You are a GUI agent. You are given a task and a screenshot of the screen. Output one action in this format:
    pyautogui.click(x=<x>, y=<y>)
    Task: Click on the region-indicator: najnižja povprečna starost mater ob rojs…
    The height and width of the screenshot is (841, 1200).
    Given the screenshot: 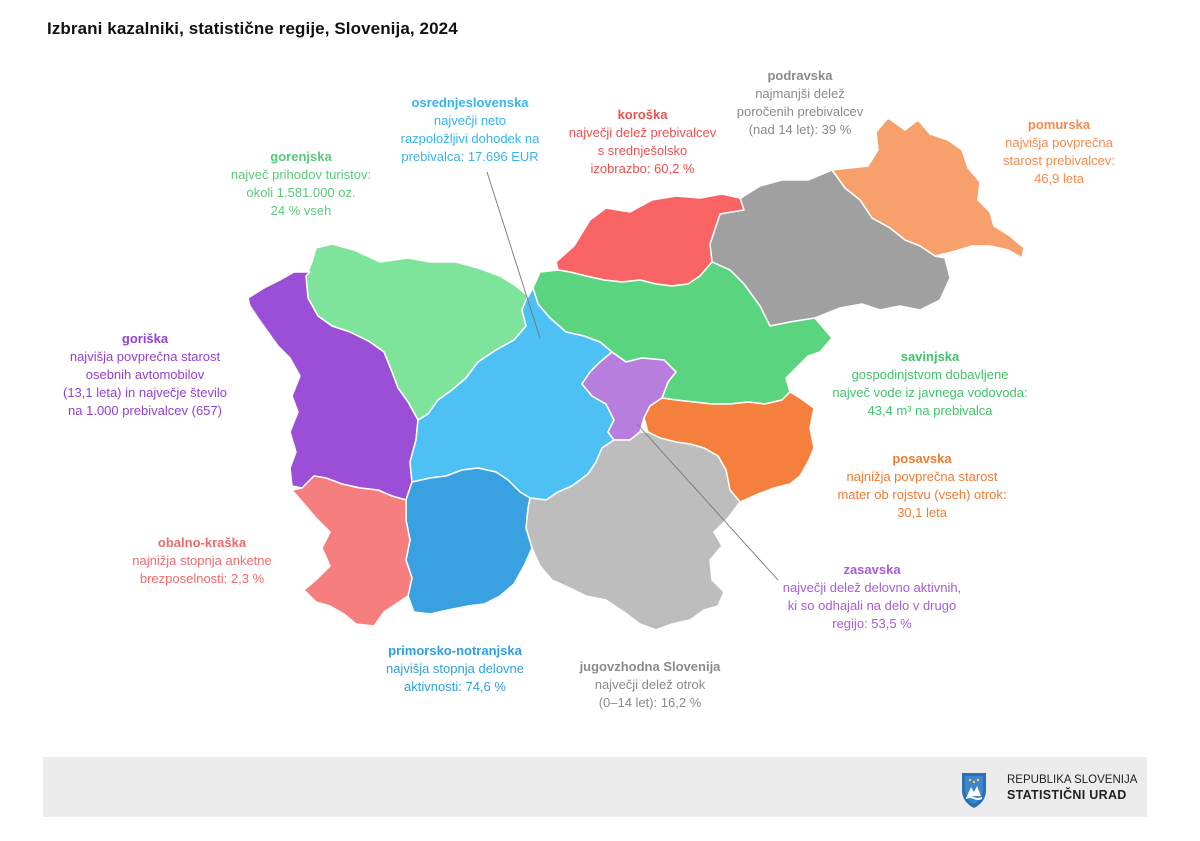 What is the action you would take?
    pyautogui.click(x=922, y=494)
    